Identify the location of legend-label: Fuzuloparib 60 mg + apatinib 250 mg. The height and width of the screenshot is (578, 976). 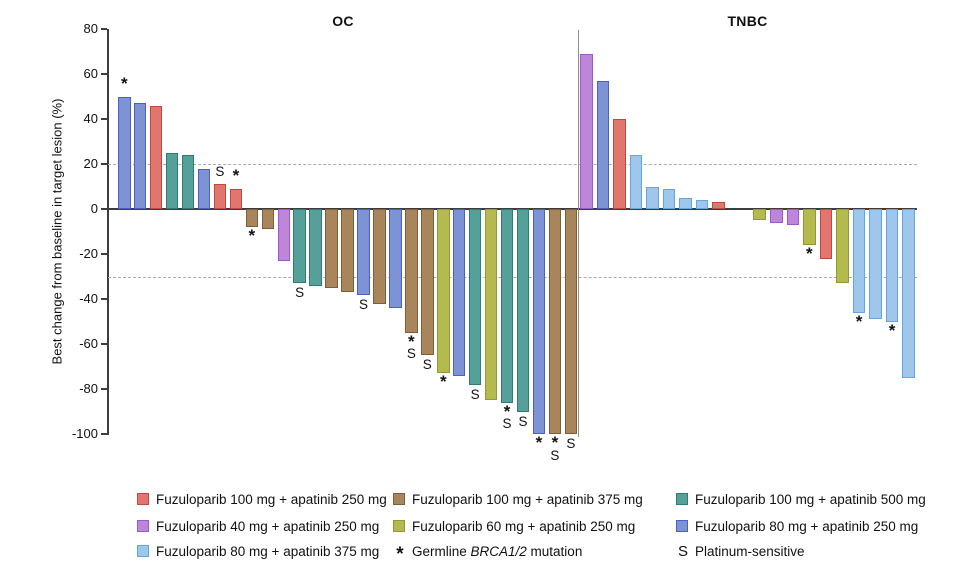
(524, 526).